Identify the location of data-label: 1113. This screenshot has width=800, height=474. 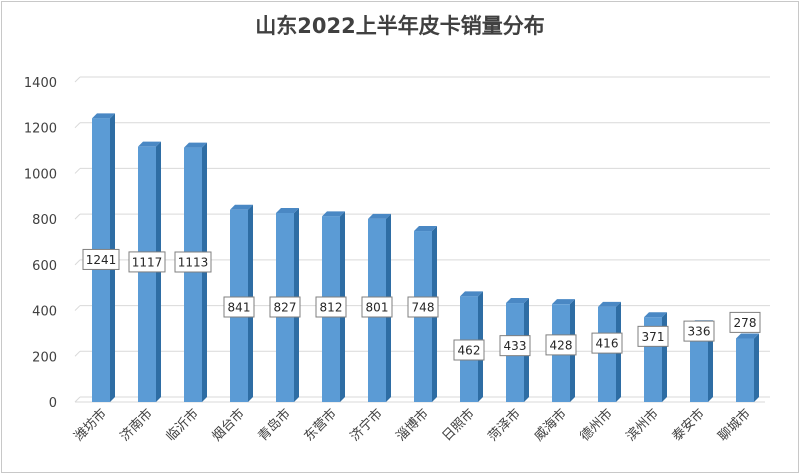
(193, 262).